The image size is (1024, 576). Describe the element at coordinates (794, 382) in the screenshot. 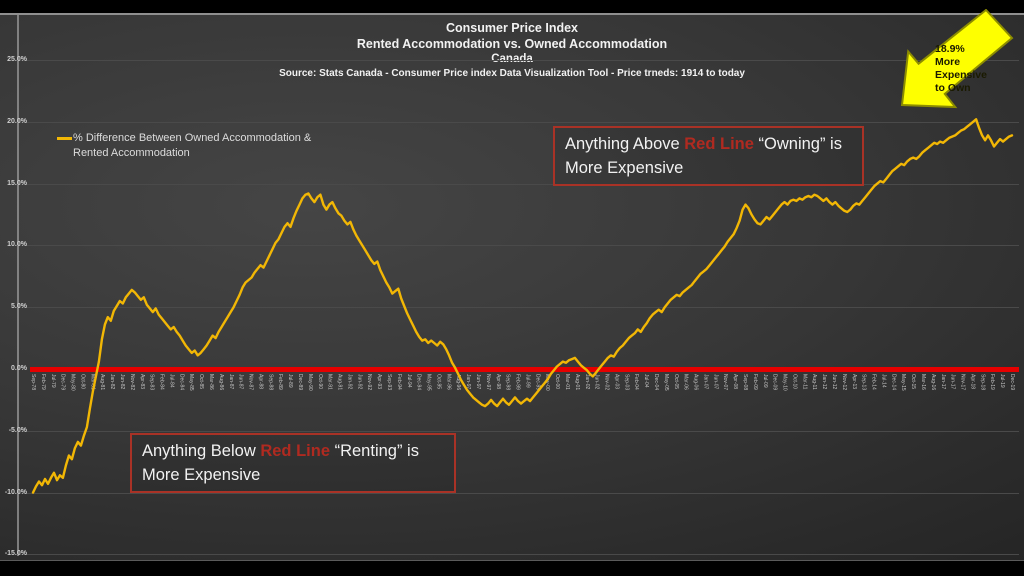

I see `x-tick-label: Oct-10` at that location.